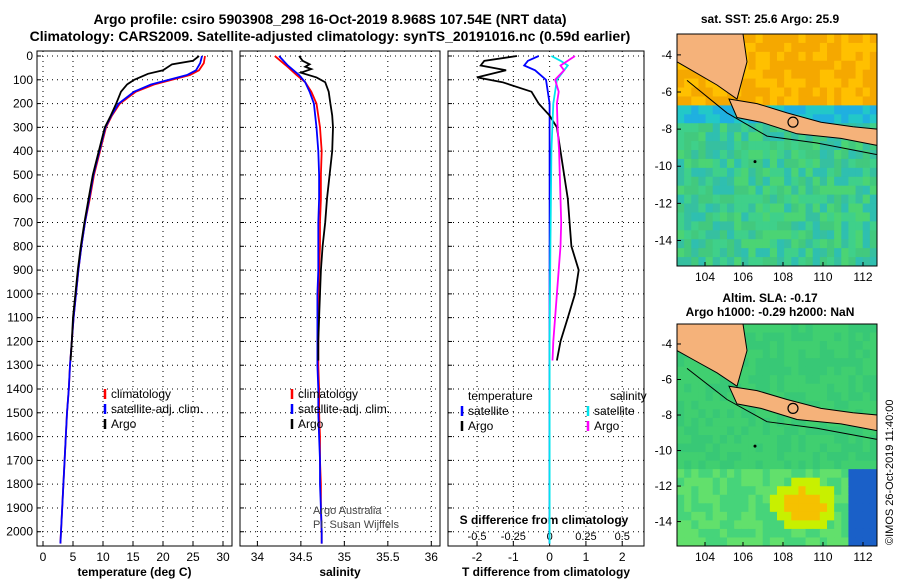 The image size is (900, 580). What do you see at coordinates (783, 277) in the screenshot?
I see `map-xtick-label: 108` at bounding box center [783, 277].